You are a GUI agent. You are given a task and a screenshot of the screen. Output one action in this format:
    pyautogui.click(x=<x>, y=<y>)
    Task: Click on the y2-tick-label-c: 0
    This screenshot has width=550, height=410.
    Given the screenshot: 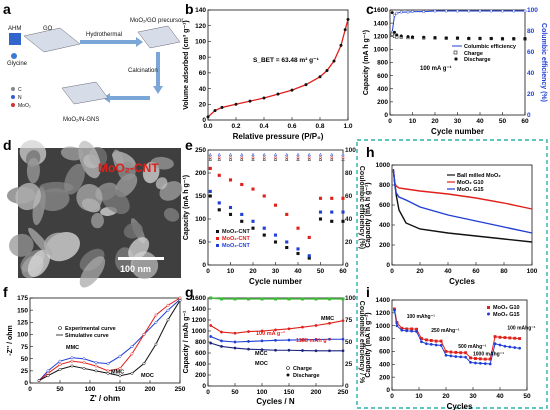 What is the action you would take?
    pyautogui.click(x=529, y=115)
    